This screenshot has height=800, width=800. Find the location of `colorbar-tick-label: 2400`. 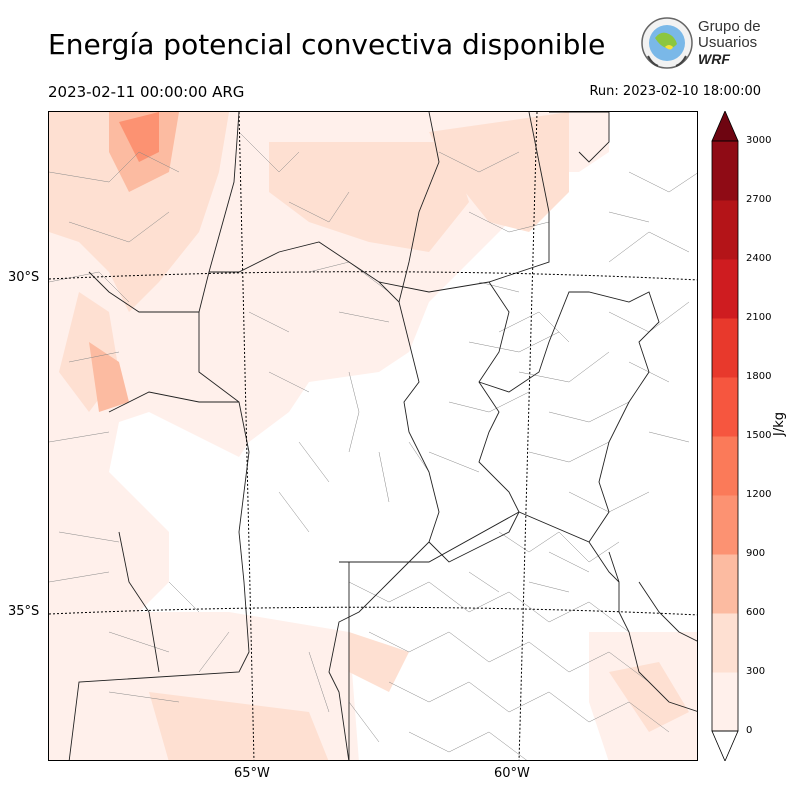

colorbar-tick-label: 2400 is located at coordinates (759, 258).